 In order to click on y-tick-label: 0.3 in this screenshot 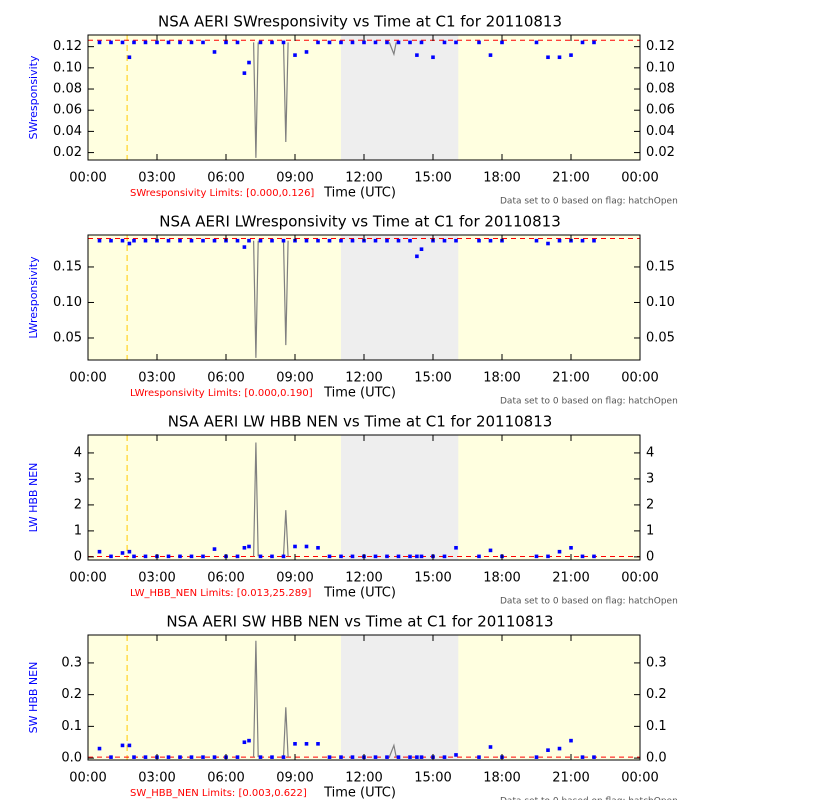, I will do `click(71, 662)`.